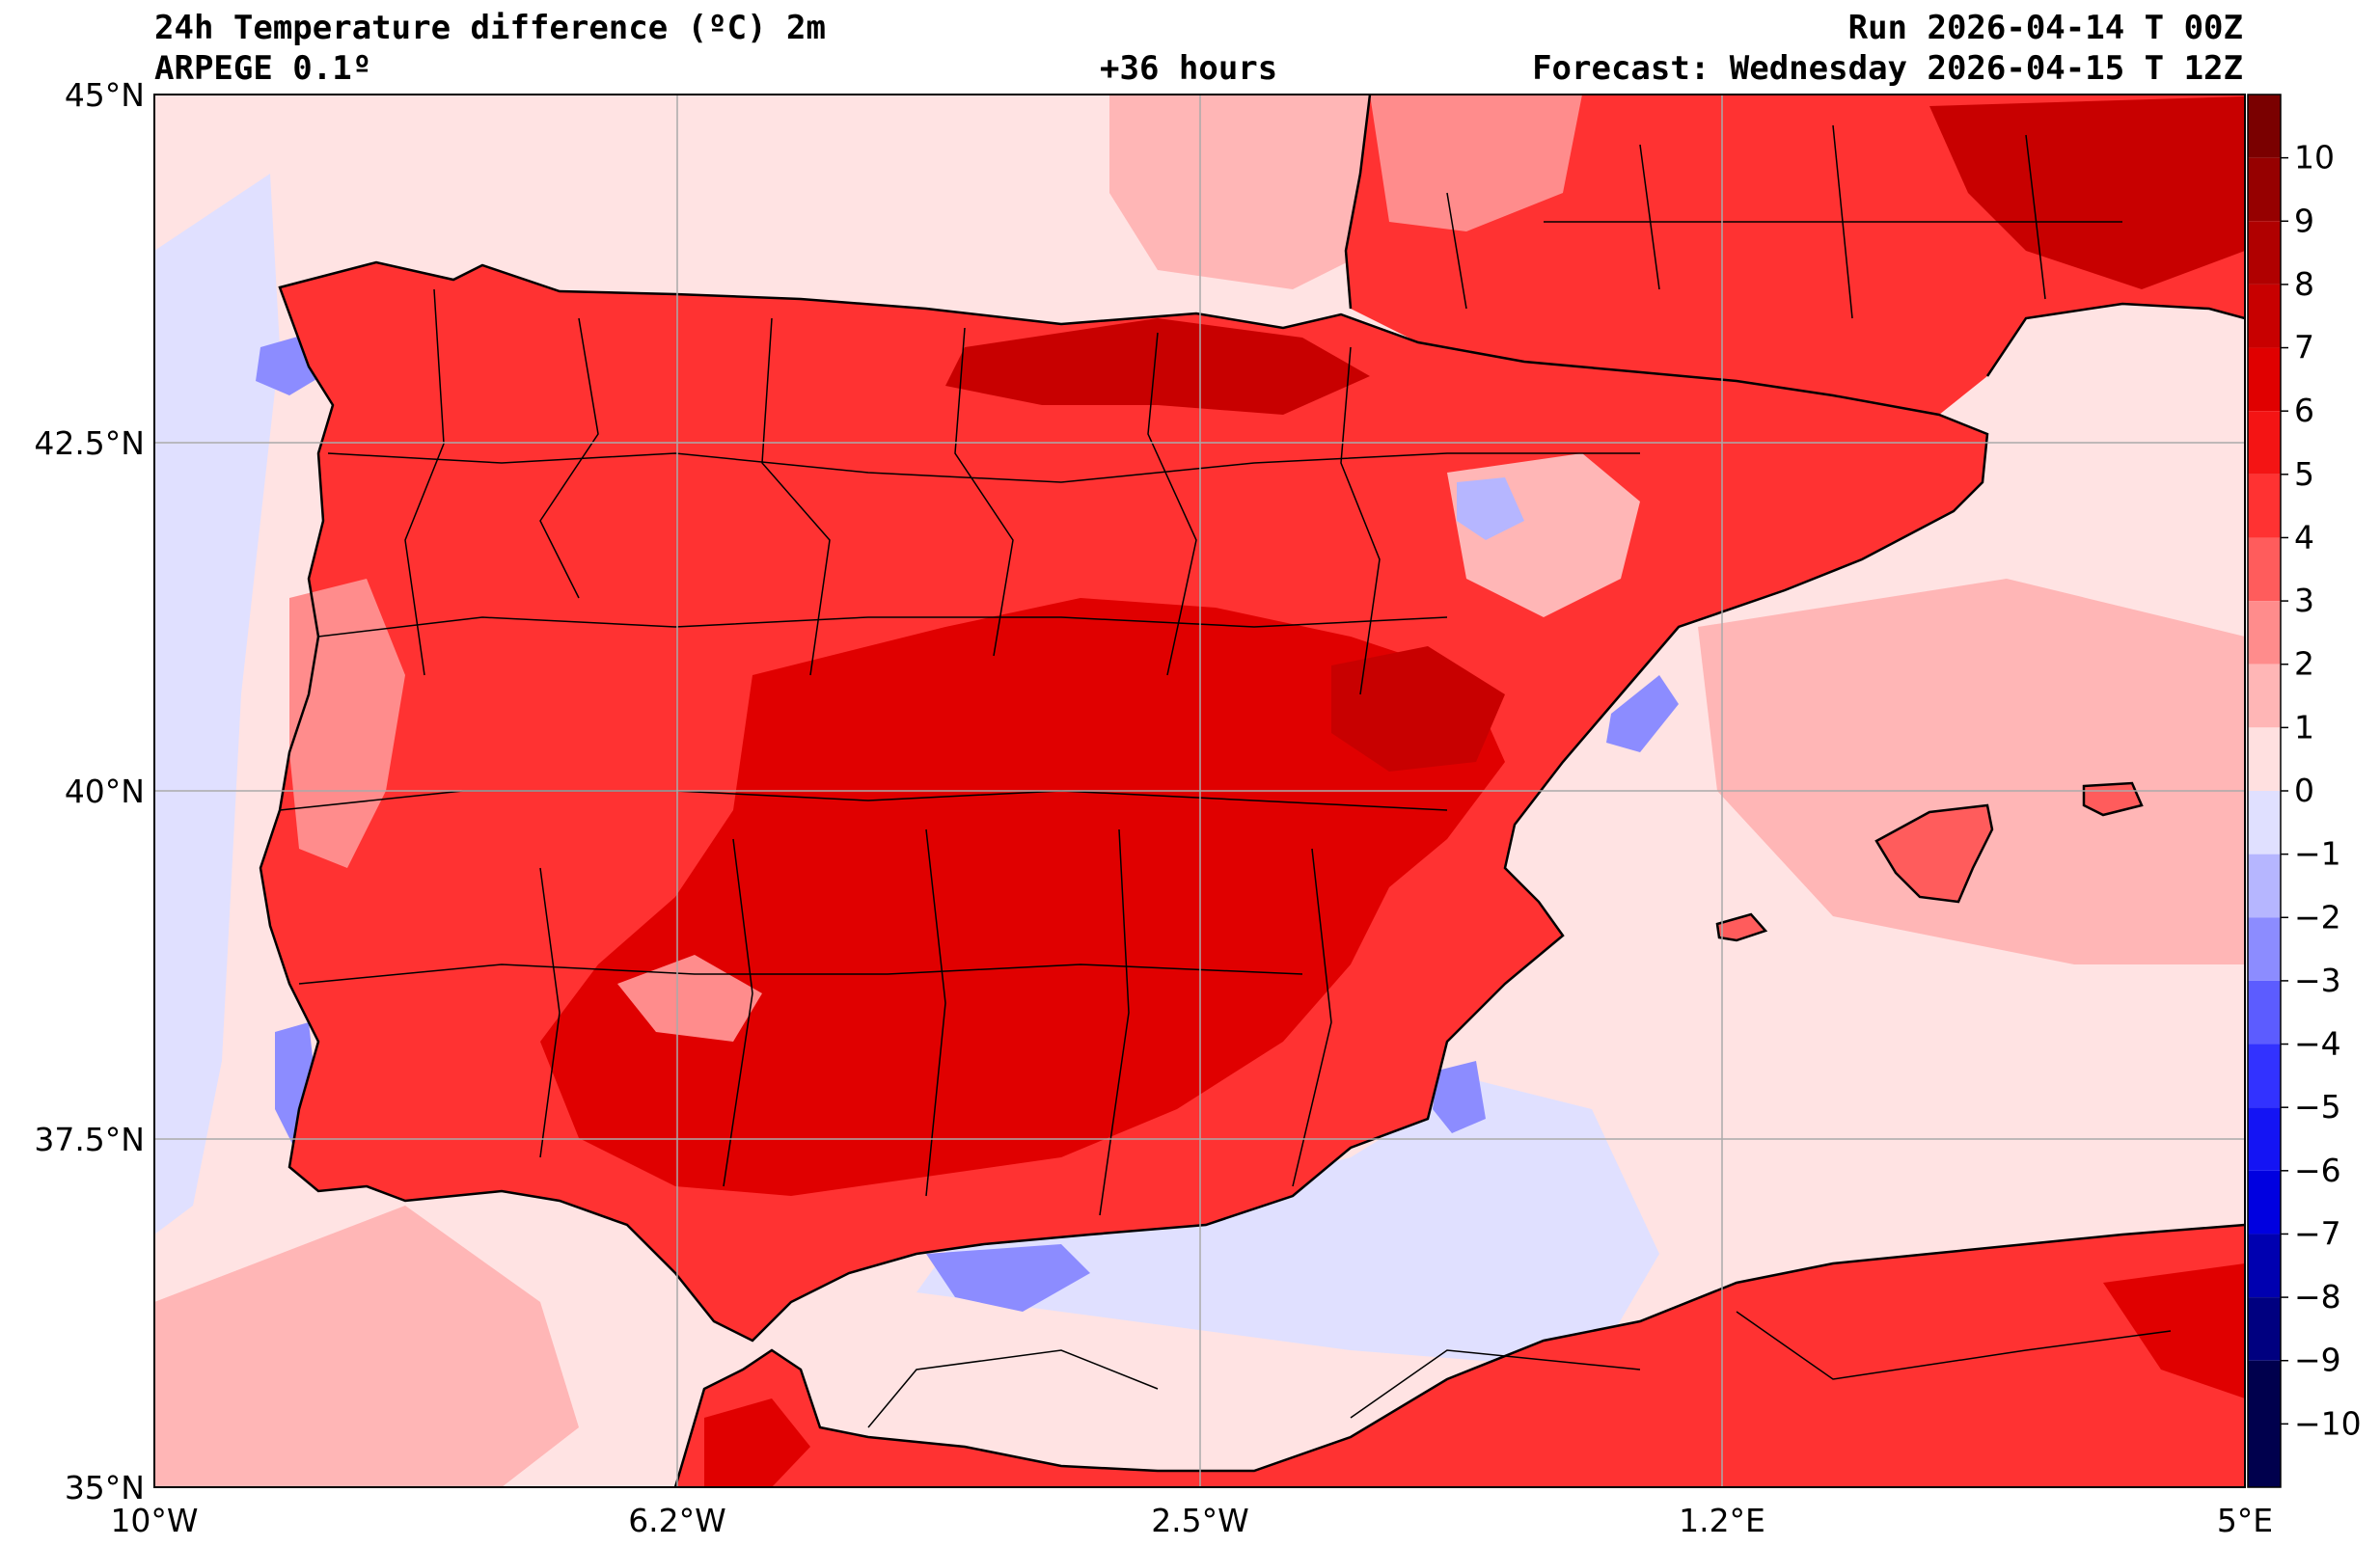 The width and height of the screenshot is (2380, 1547). What do you see at coordinates (1643, 713) in the screenshot?
I see `sea-cool-spot-ebro` at bounding box center [1643, 713].